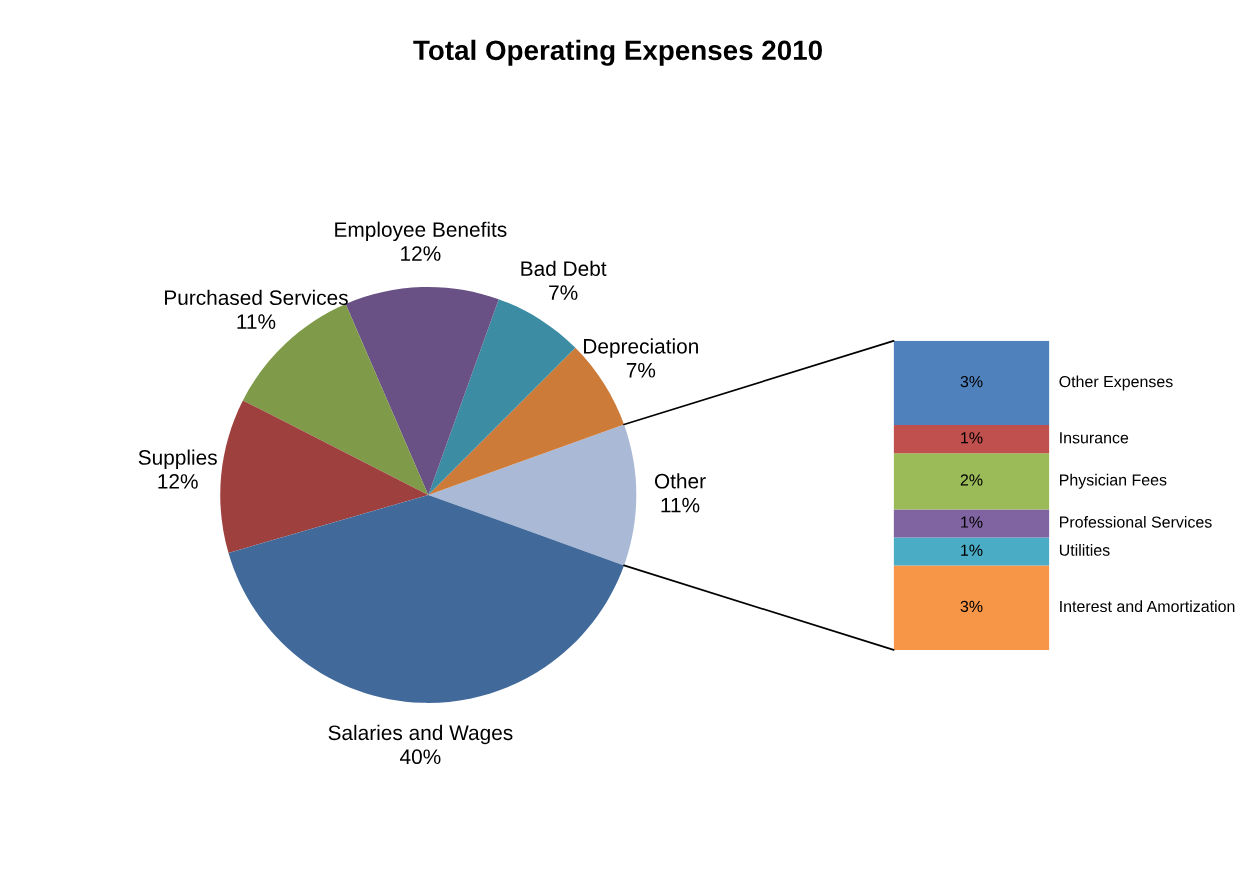 This screenshot has height=883, width=1236. Describe the element at coordinates (617, 52) in the screenshot. I see `chart-title: Total Operating Expenses 2010` at that location.